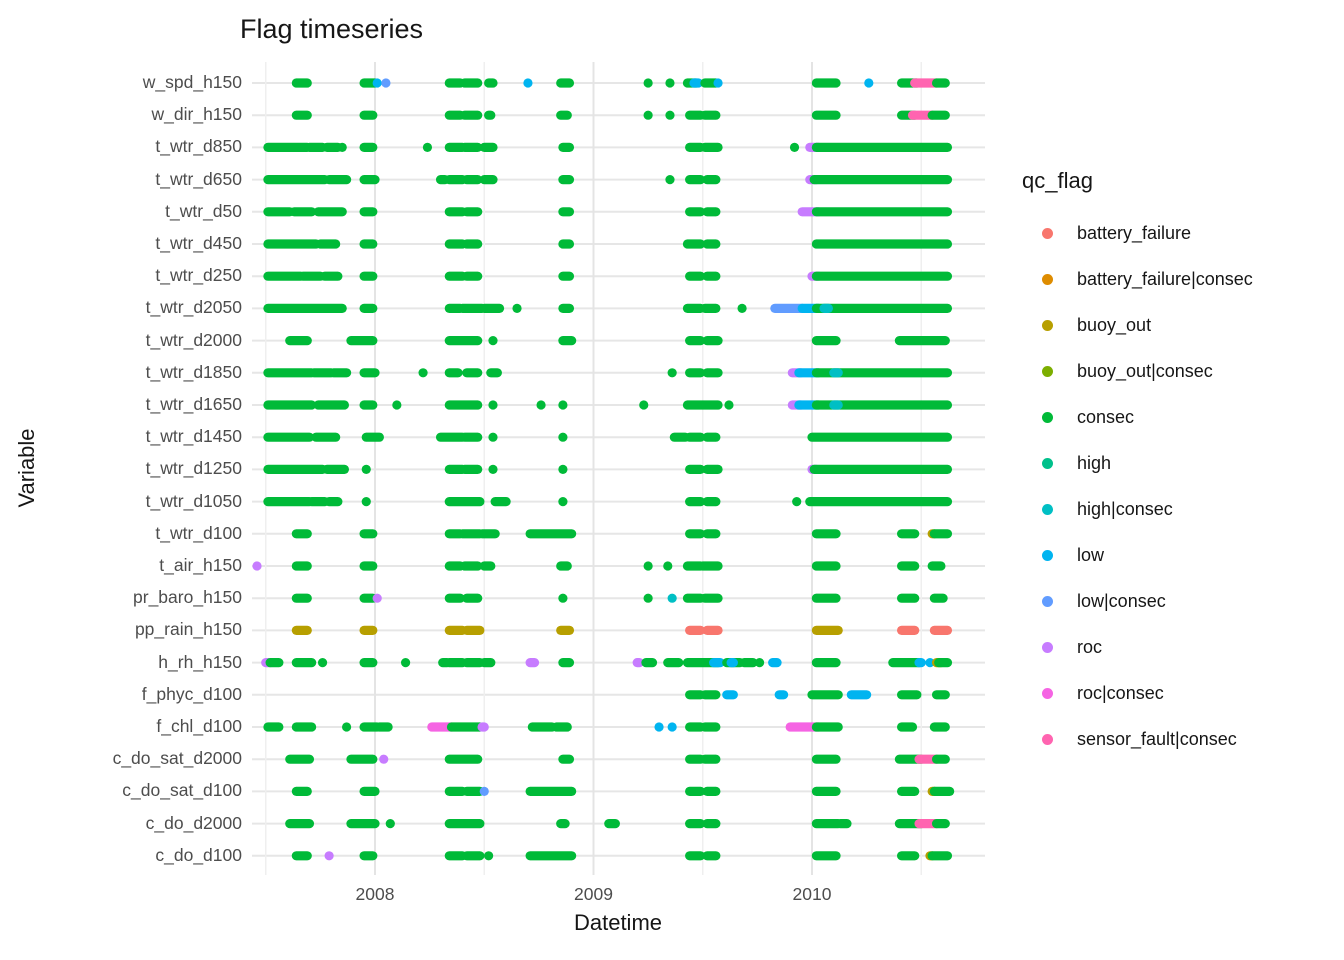 The width and height of the screenshot is (1344, 960). I want to click on y-axis-label: pp_rain_h150, so click(188, 629).